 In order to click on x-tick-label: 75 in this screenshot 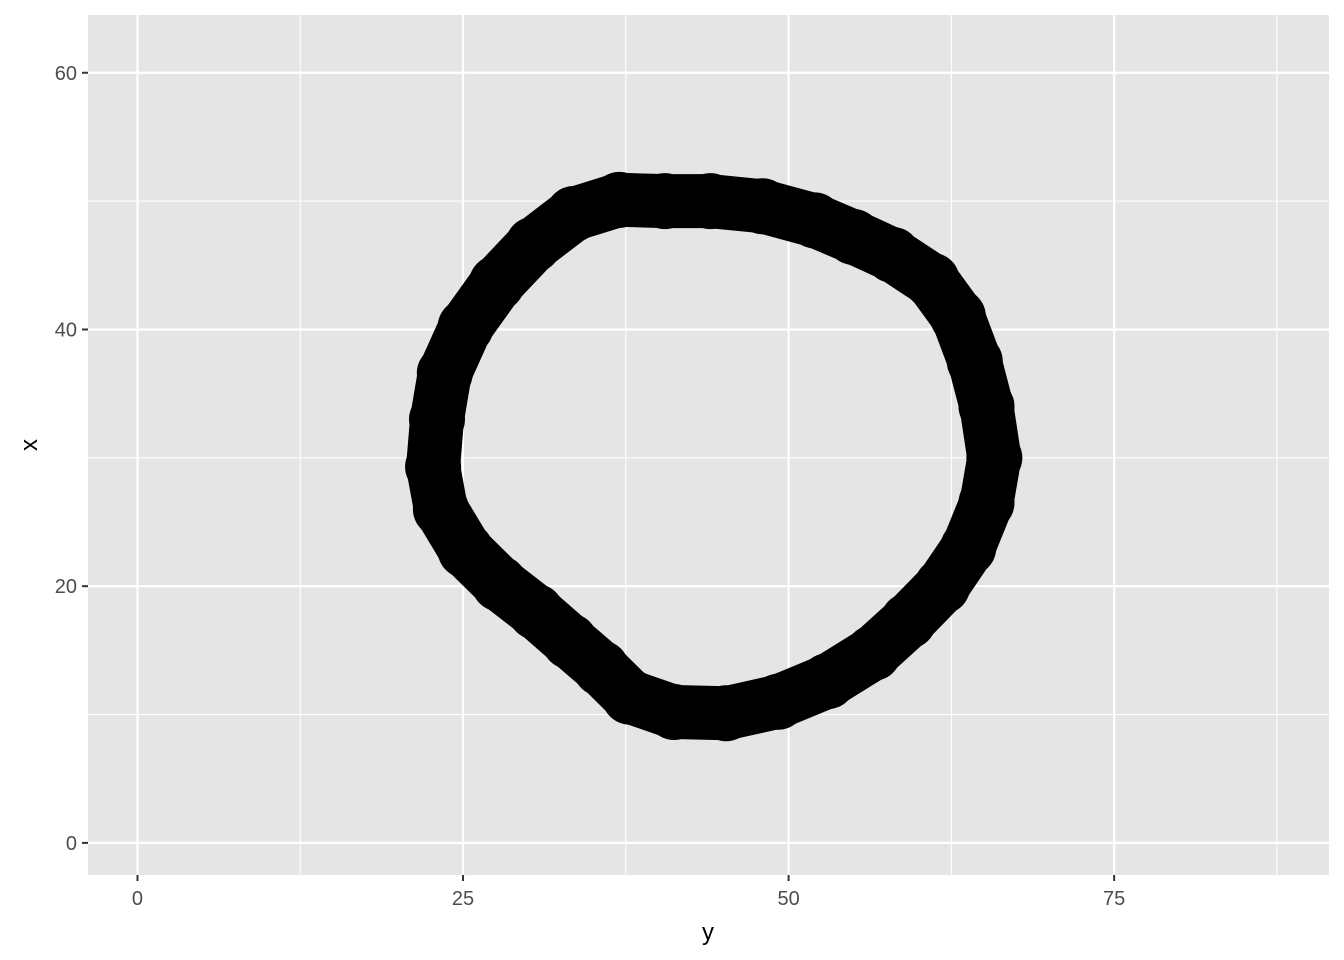, I will do `click(1114, 899)`.